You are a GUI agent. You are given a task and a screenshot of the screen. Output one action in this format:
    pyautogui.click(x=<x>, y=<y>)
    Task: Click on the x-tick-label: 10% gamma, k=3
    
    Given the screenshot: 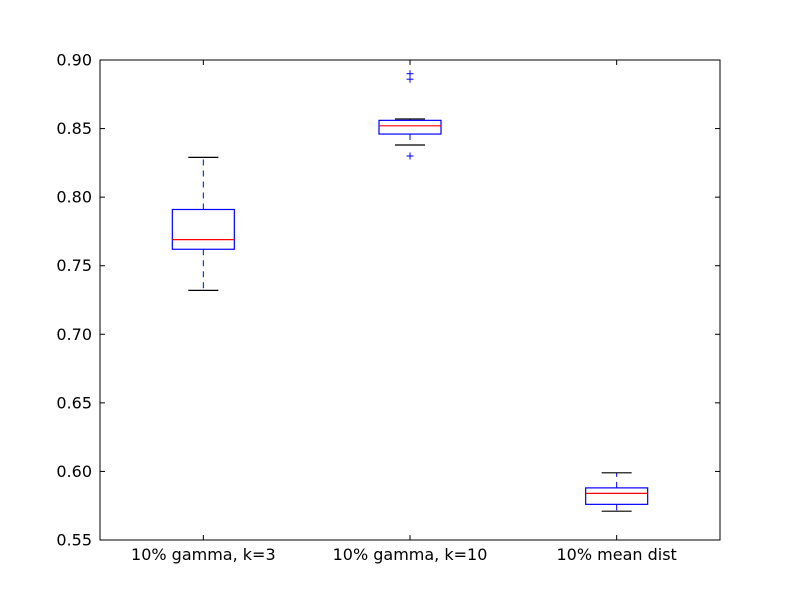 What is the action you would take?
    pyautogui.click(x=203, y=554)
    